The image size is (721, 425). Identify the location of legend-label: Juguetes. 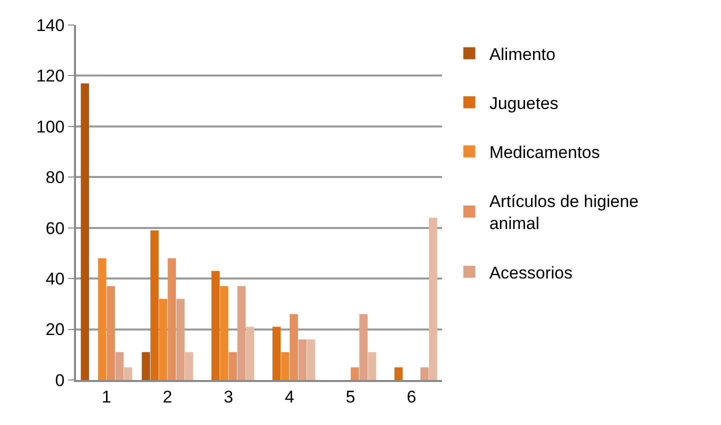
(523, 103).